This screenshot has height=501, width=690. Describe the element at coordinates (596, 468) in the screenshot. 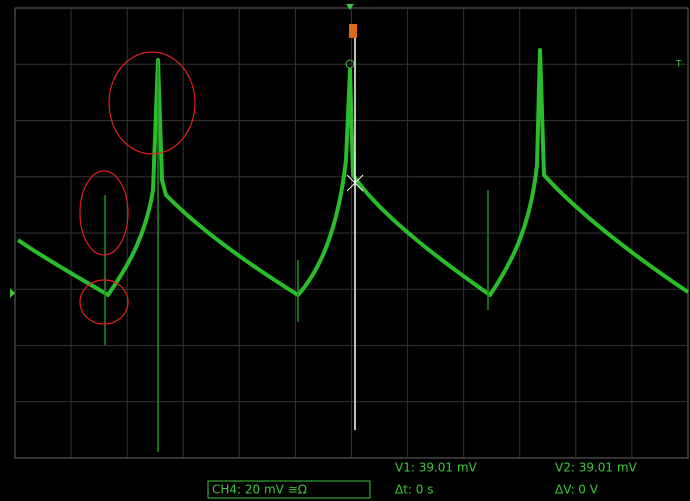

I see `cursor-v2: V2: 39.01 mV` at that location.